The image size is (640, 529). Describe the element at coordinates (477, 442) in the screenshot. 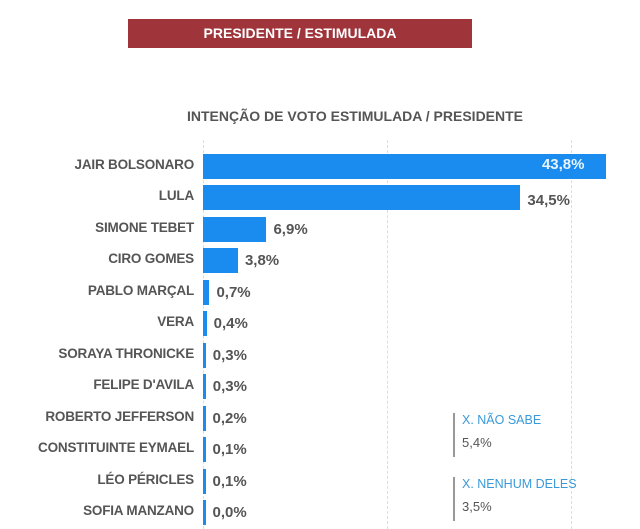

I see `extra-value: 5,4%` at that location.